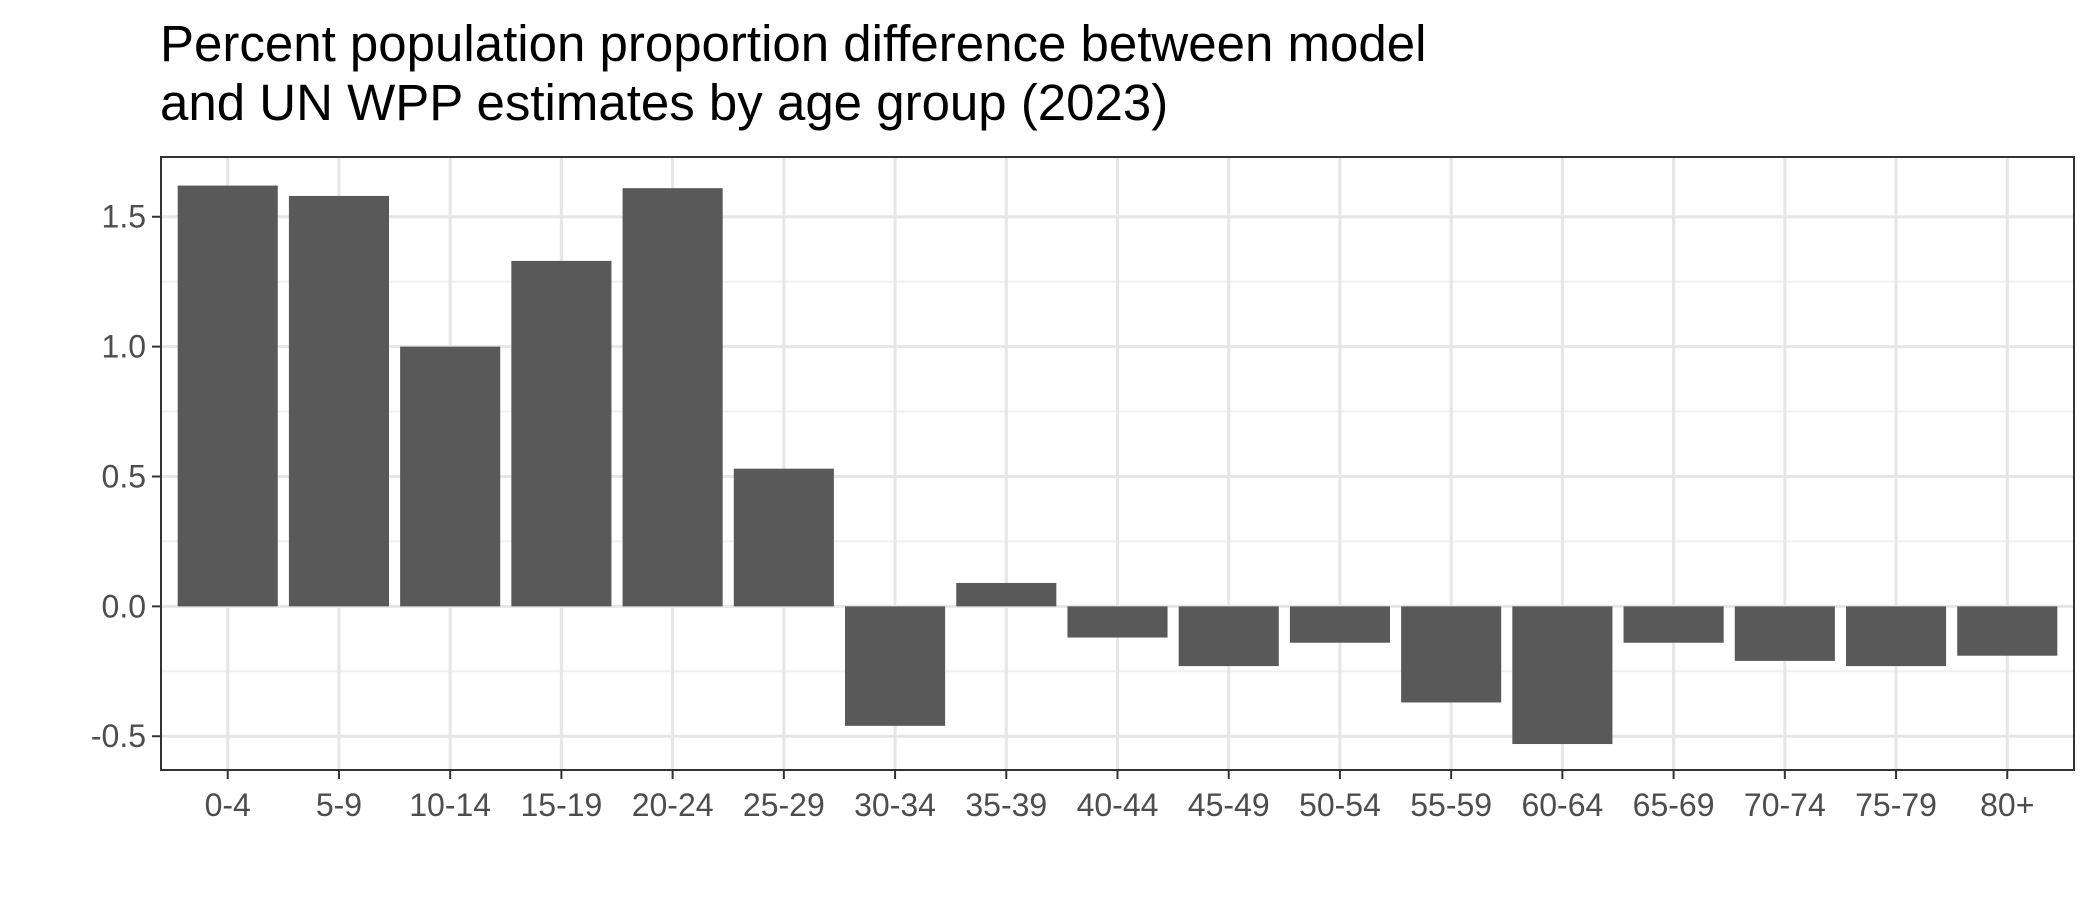  I want to click on x-tick-label: 55-59, so click(1451, 805).